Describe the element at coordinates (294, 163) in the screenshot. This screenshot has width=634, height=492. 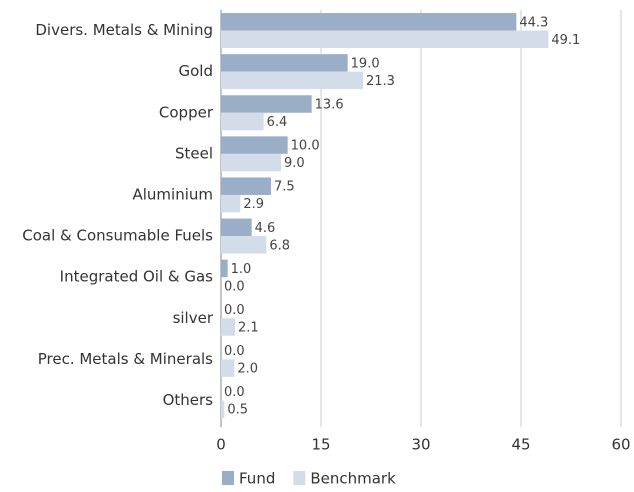
I see `value-label: 9.0` at that location.